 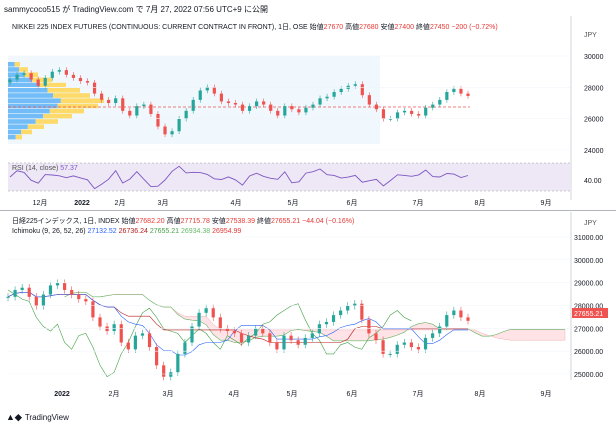 What do you see at coordinates (314, 317) in the screenshot?
I see `span-a-line` at bounding box center [314, 317].